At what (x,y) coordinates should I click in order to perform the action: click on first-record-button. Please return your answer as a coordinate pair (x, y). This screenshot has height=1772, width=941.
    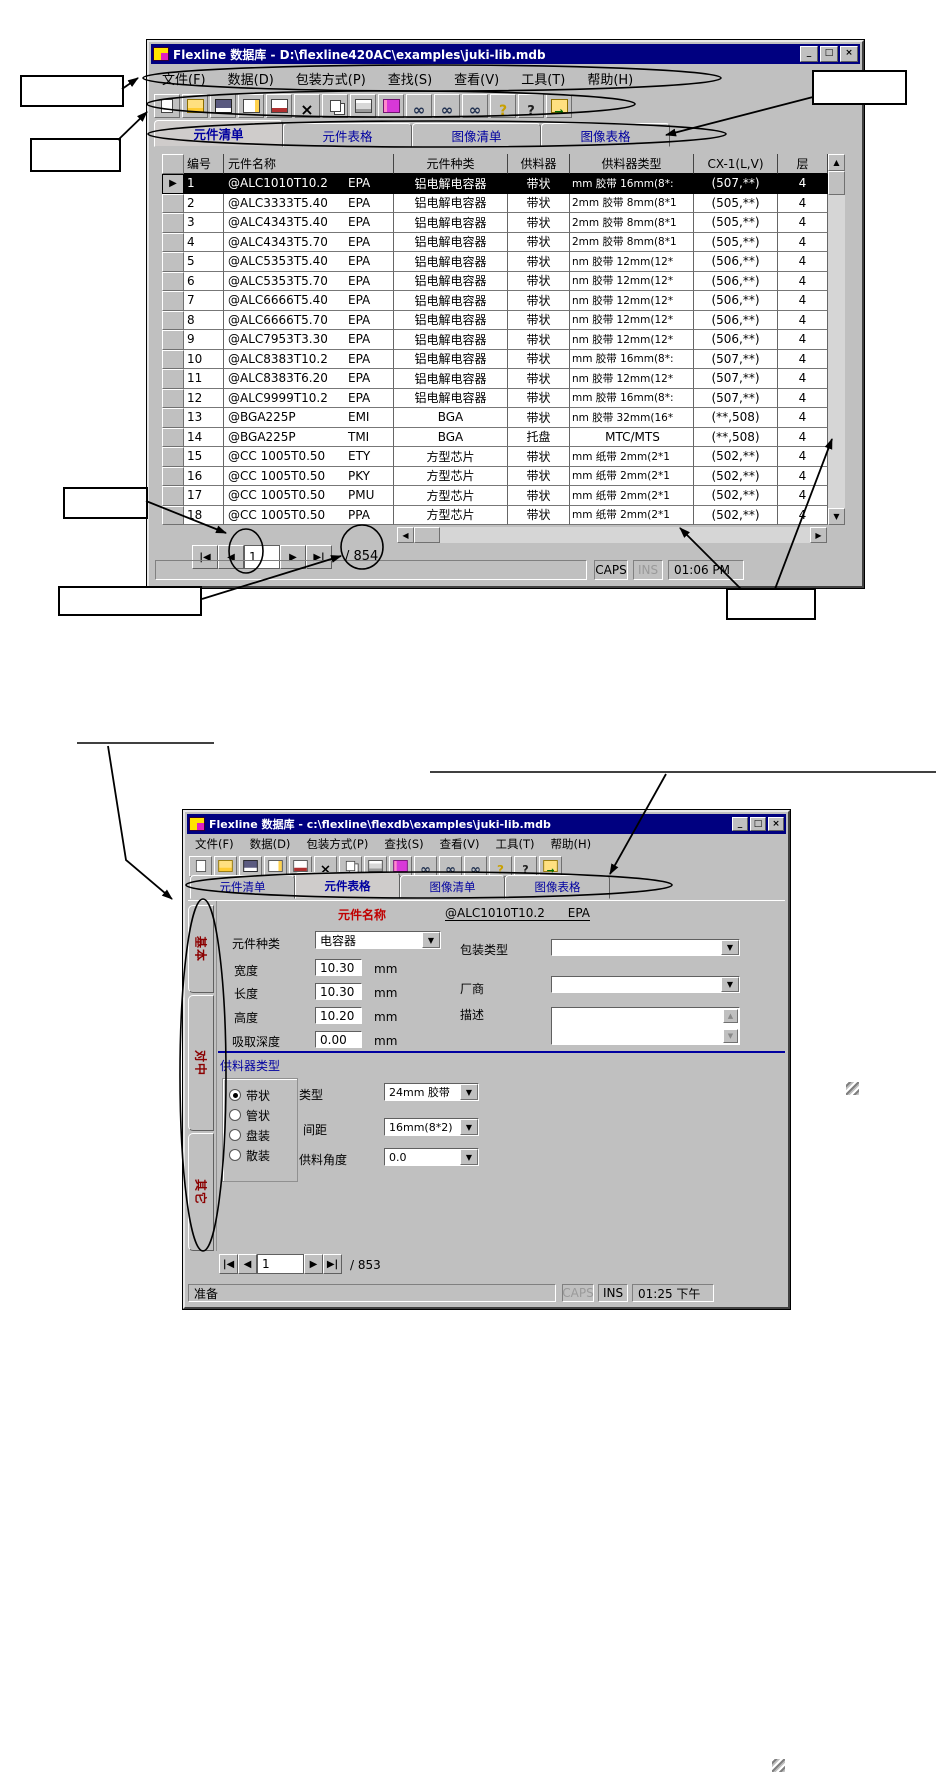
    Looking at the image, I should click on (228, 1264).